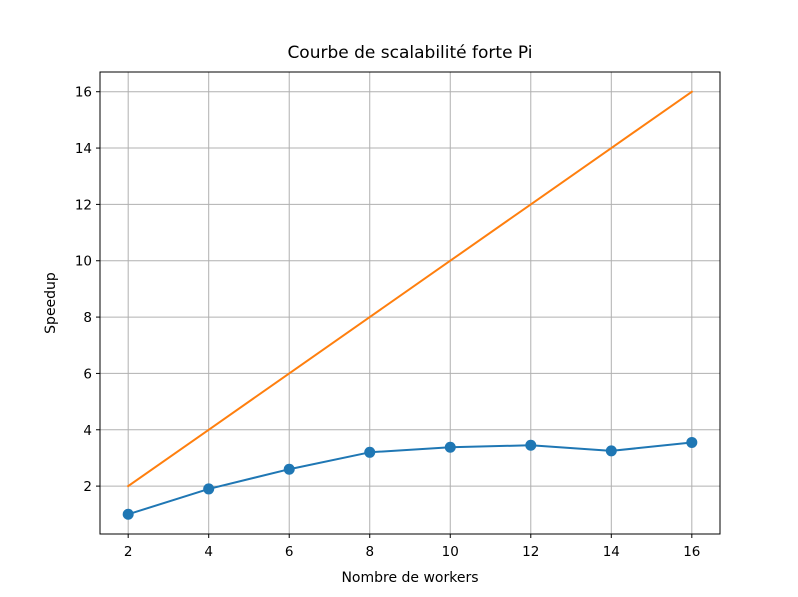 This screenshot has height=597, width=798. I want to click on y-tick-label: 4, so click(87, 431).